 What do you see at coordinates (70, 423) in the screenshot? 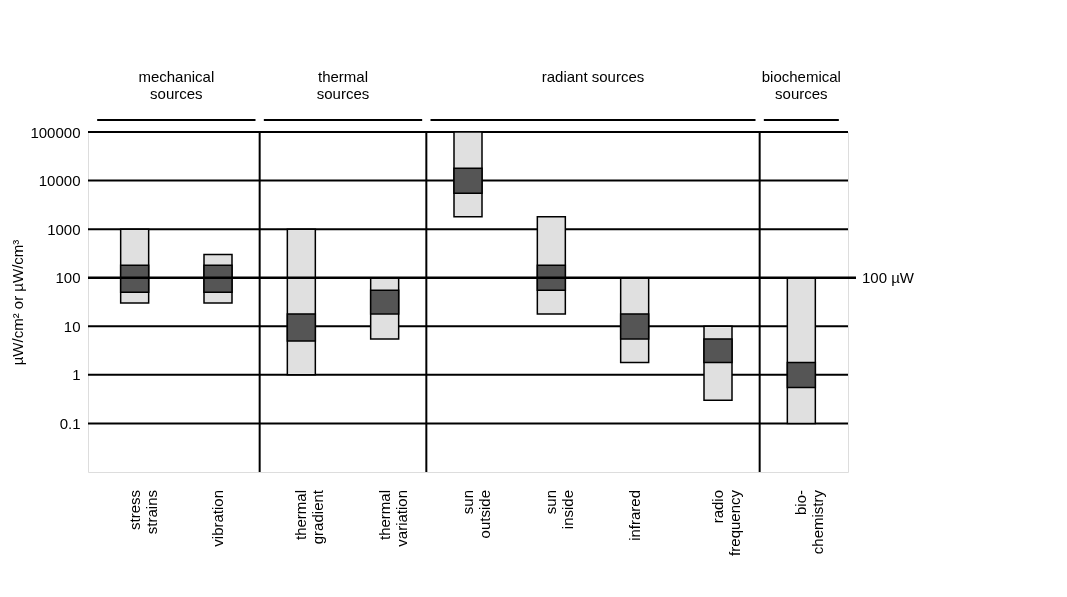
I see `y-tick-label: 0.1` at bounding box center [70, 423].